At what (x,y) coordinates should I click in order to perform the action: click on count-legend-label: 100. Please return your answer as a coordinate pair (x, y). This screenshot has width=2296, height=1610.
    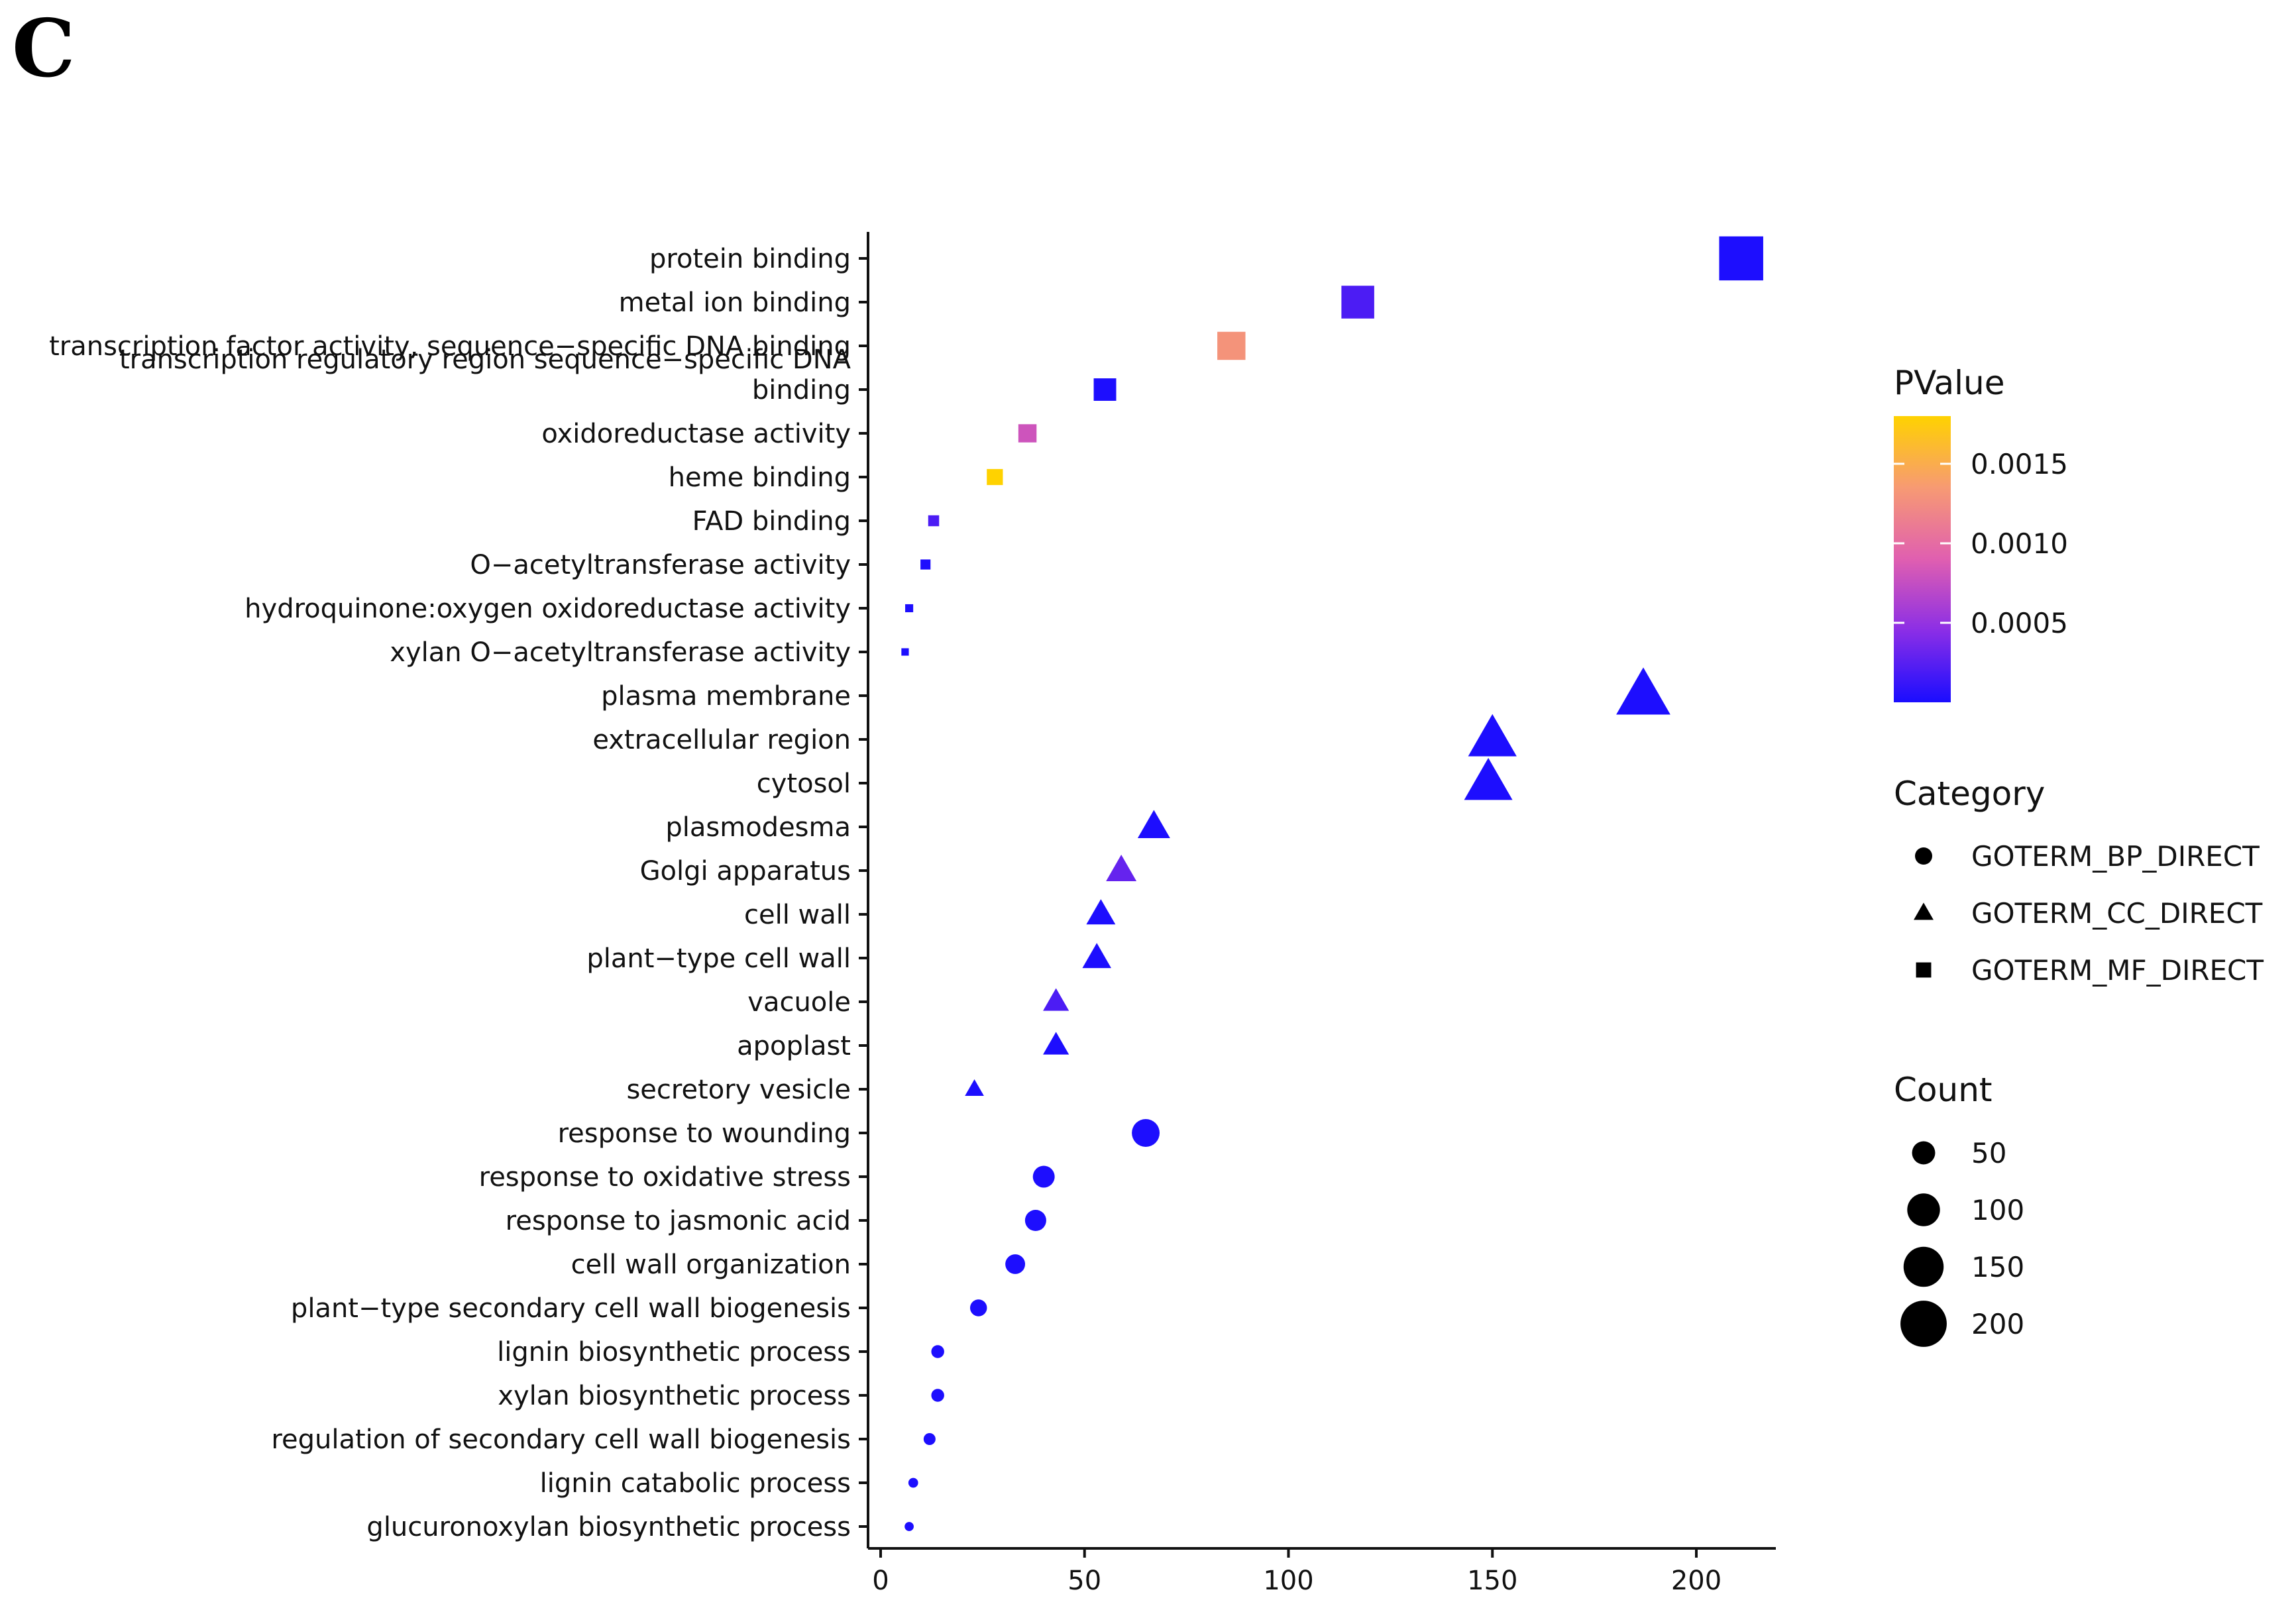
    Looking at the image, I should click on (1997, 1210).